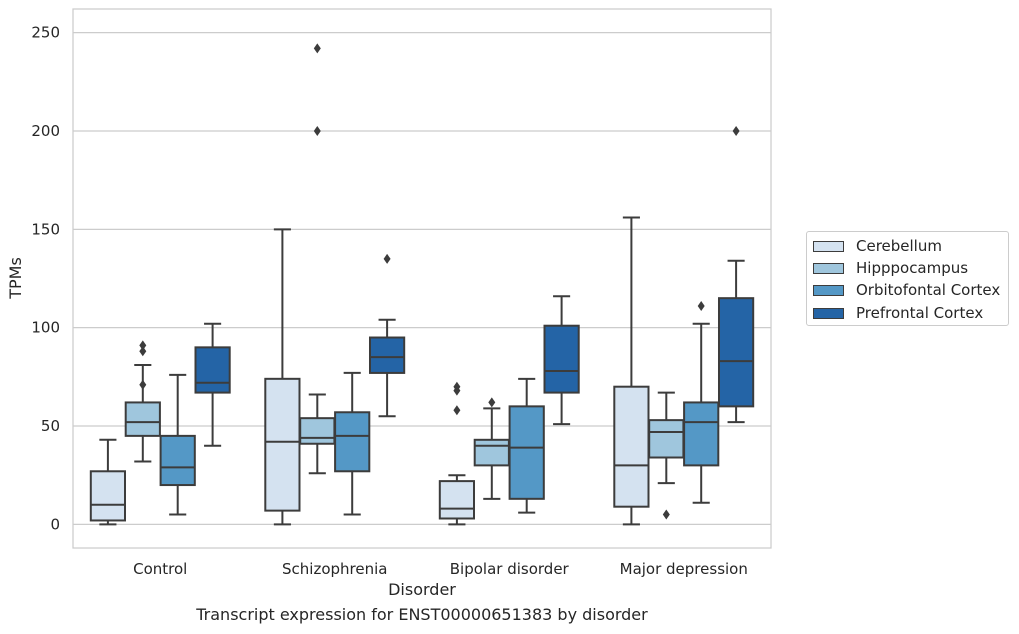  Describe the element at coordinates (45, 328) in the screenshot. I see `y-tick-100: 100` at that location.